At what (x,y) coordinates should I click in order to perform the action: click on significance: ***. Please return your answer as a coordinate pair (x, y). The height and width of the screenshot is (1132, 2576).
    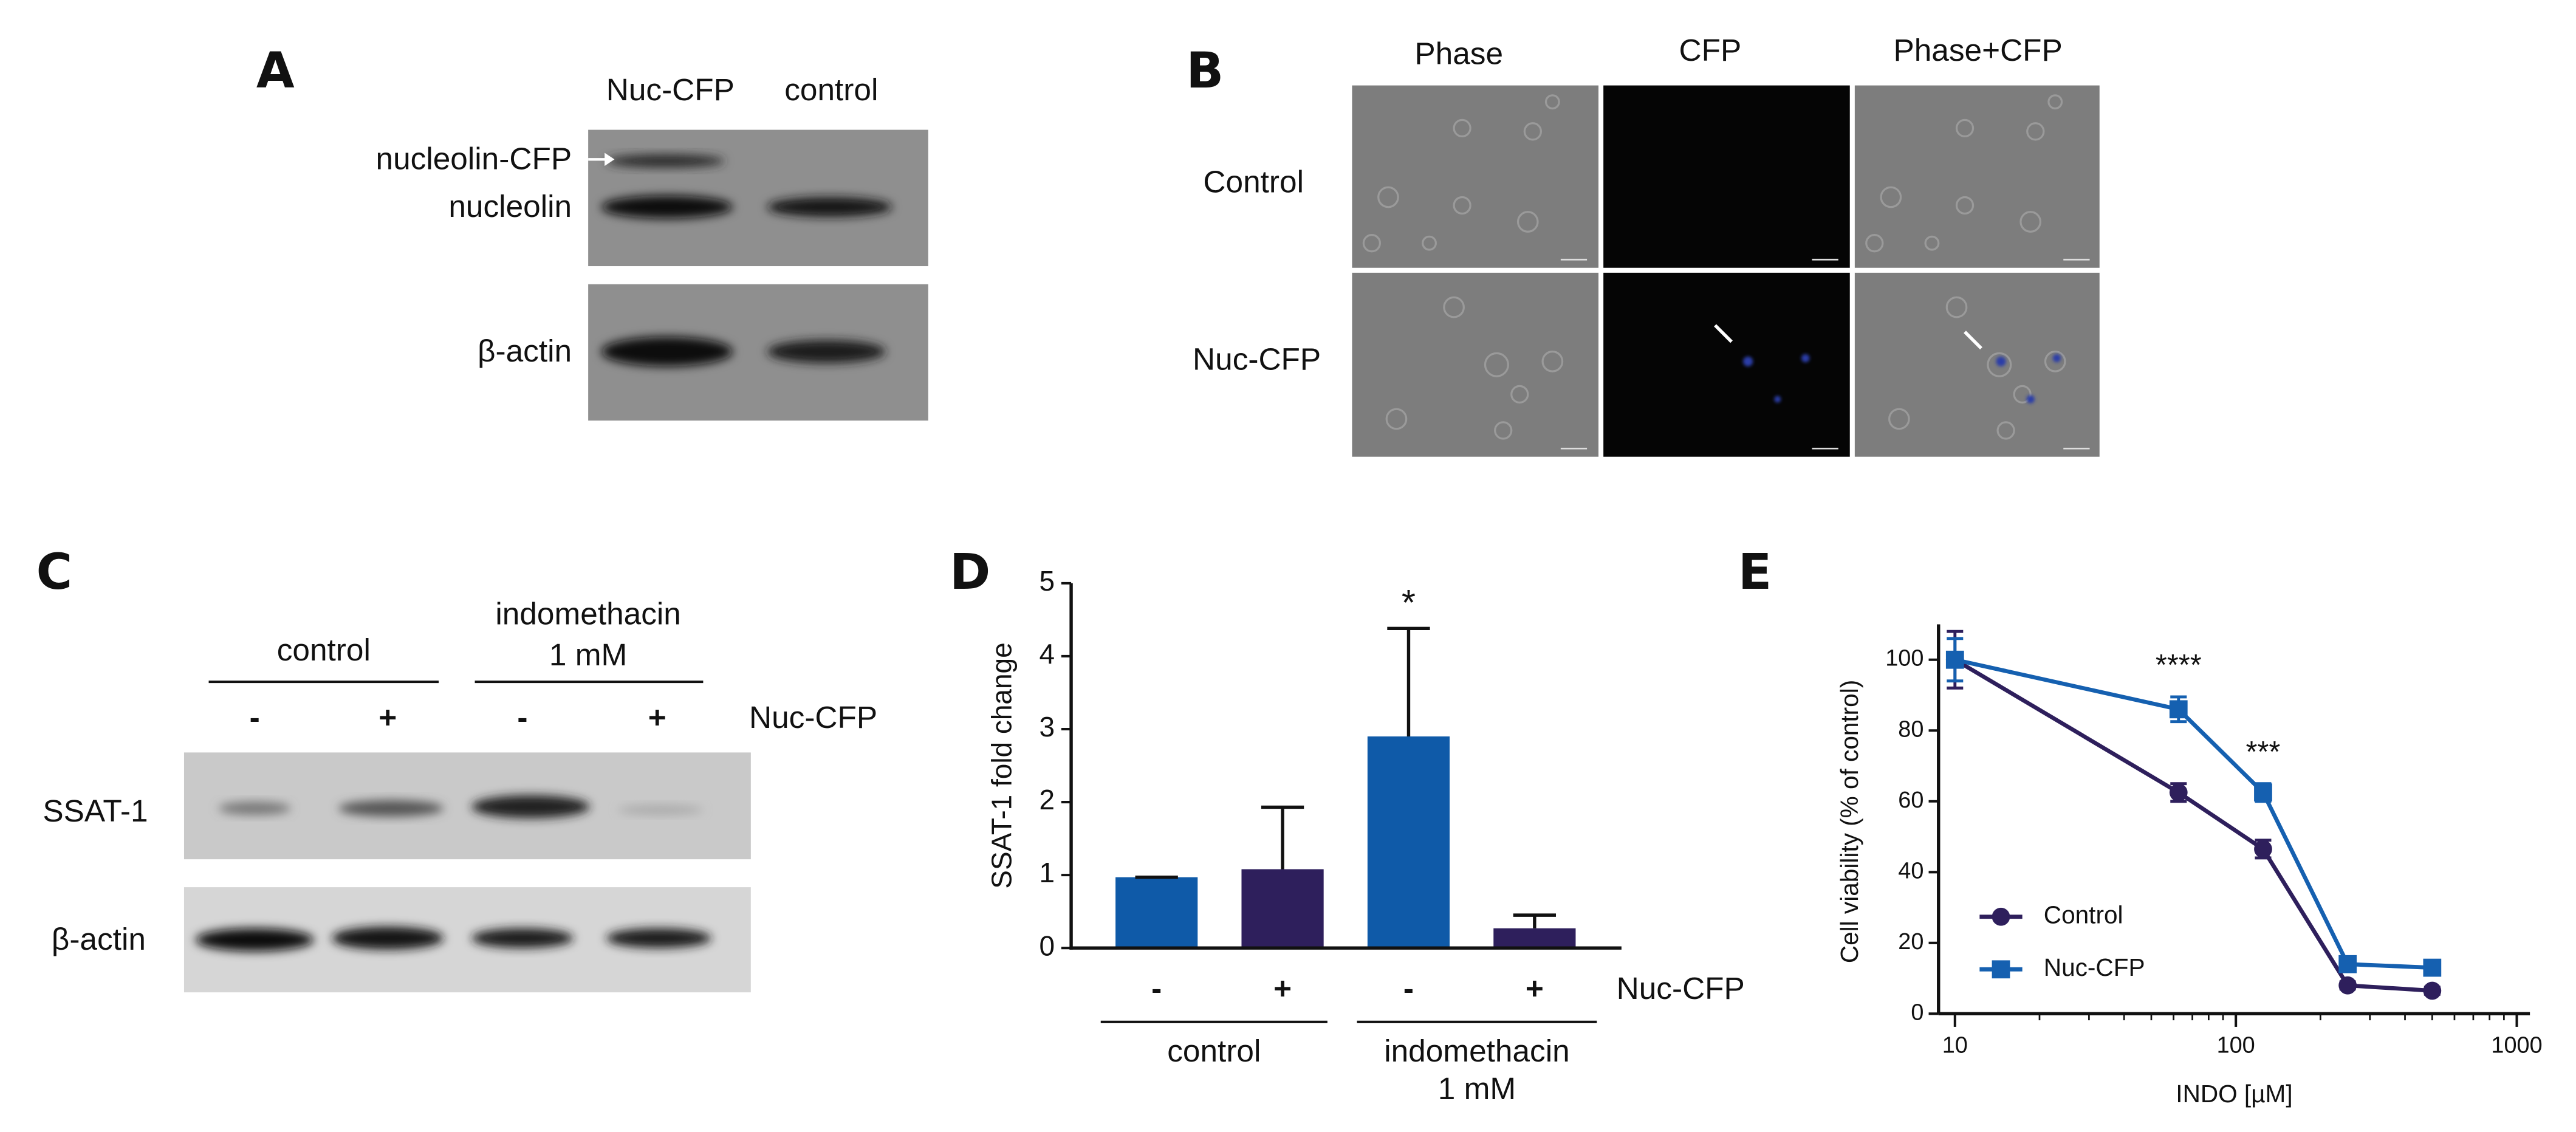
    Looking at the image, I should click on (2263, 752).